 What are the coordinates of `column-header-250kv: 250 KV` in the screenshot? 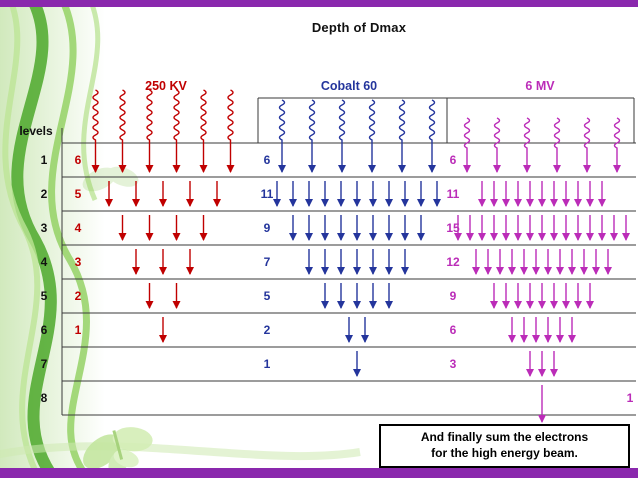 It's located at (166, 86).